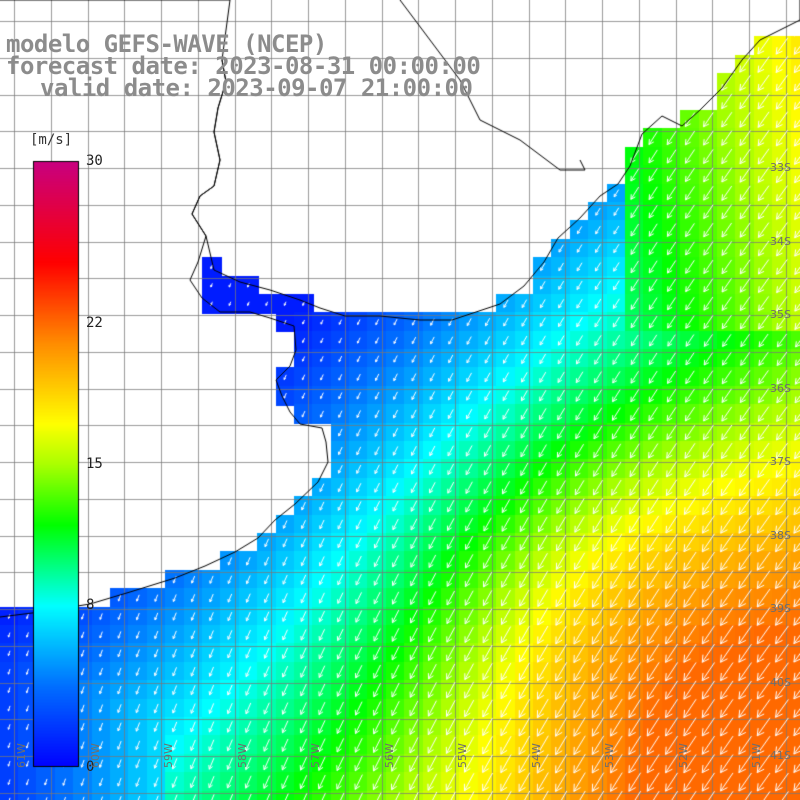  Describe the element at coordinates (94, 464) in the screenshot. I see `colorbar-tick-label: 15` at that location.